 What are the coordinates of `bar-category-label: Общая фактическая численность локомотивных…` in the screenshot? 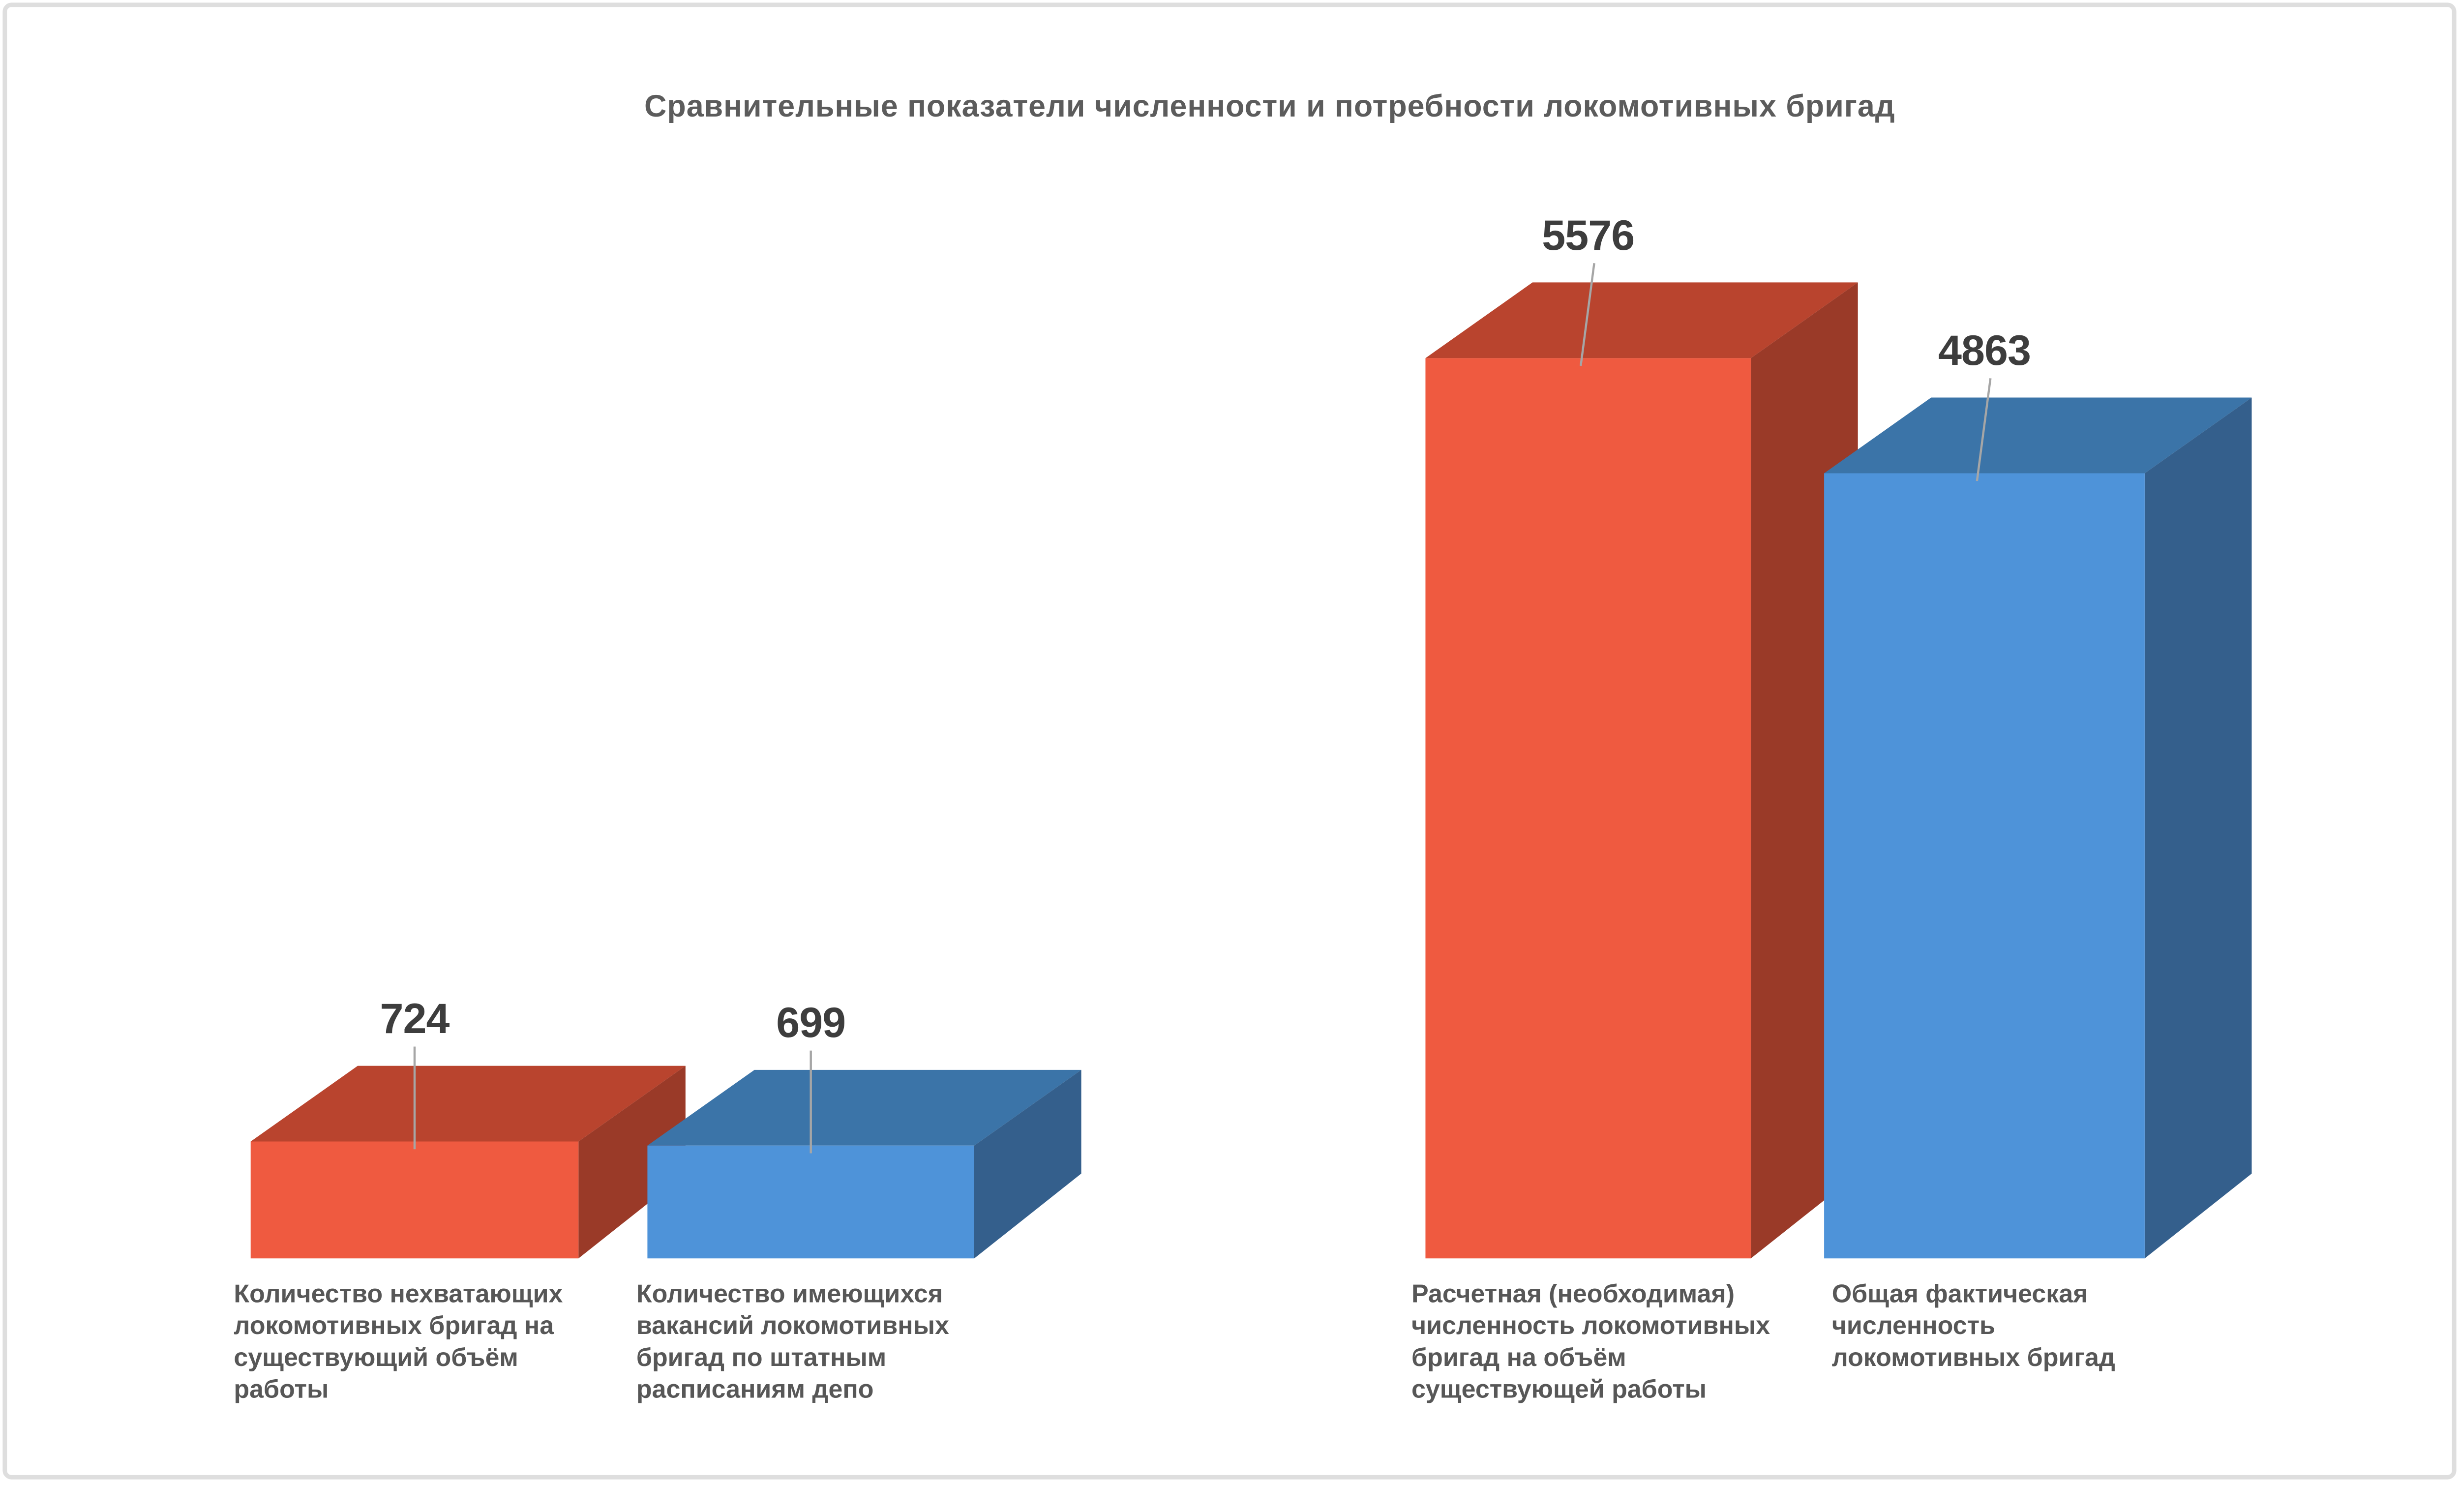 It's located at (1973, 1325).